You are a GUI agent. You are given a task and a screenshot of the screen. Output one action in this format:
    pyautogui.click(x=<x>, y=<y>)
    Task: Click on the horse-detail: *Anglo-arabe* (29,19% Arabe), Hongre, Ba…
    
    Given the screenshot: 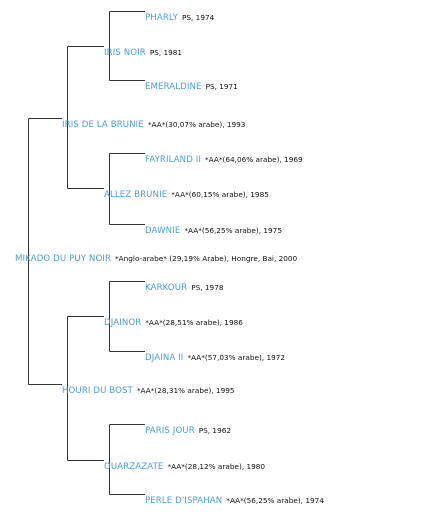 What is the action you would take?
    pyautogui.click(x=206, y=258)
    